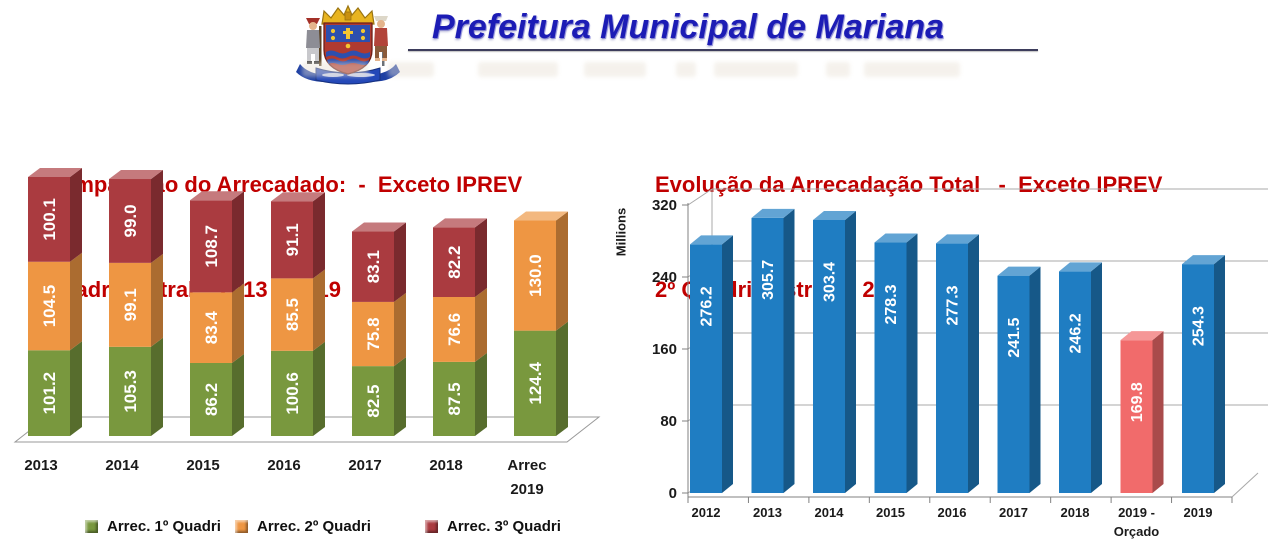 This screenshot has height=552, width=1274. Describe the element at coordinates (211, 328) in the screenshot. I see `svg-text: 83.4` at that location.